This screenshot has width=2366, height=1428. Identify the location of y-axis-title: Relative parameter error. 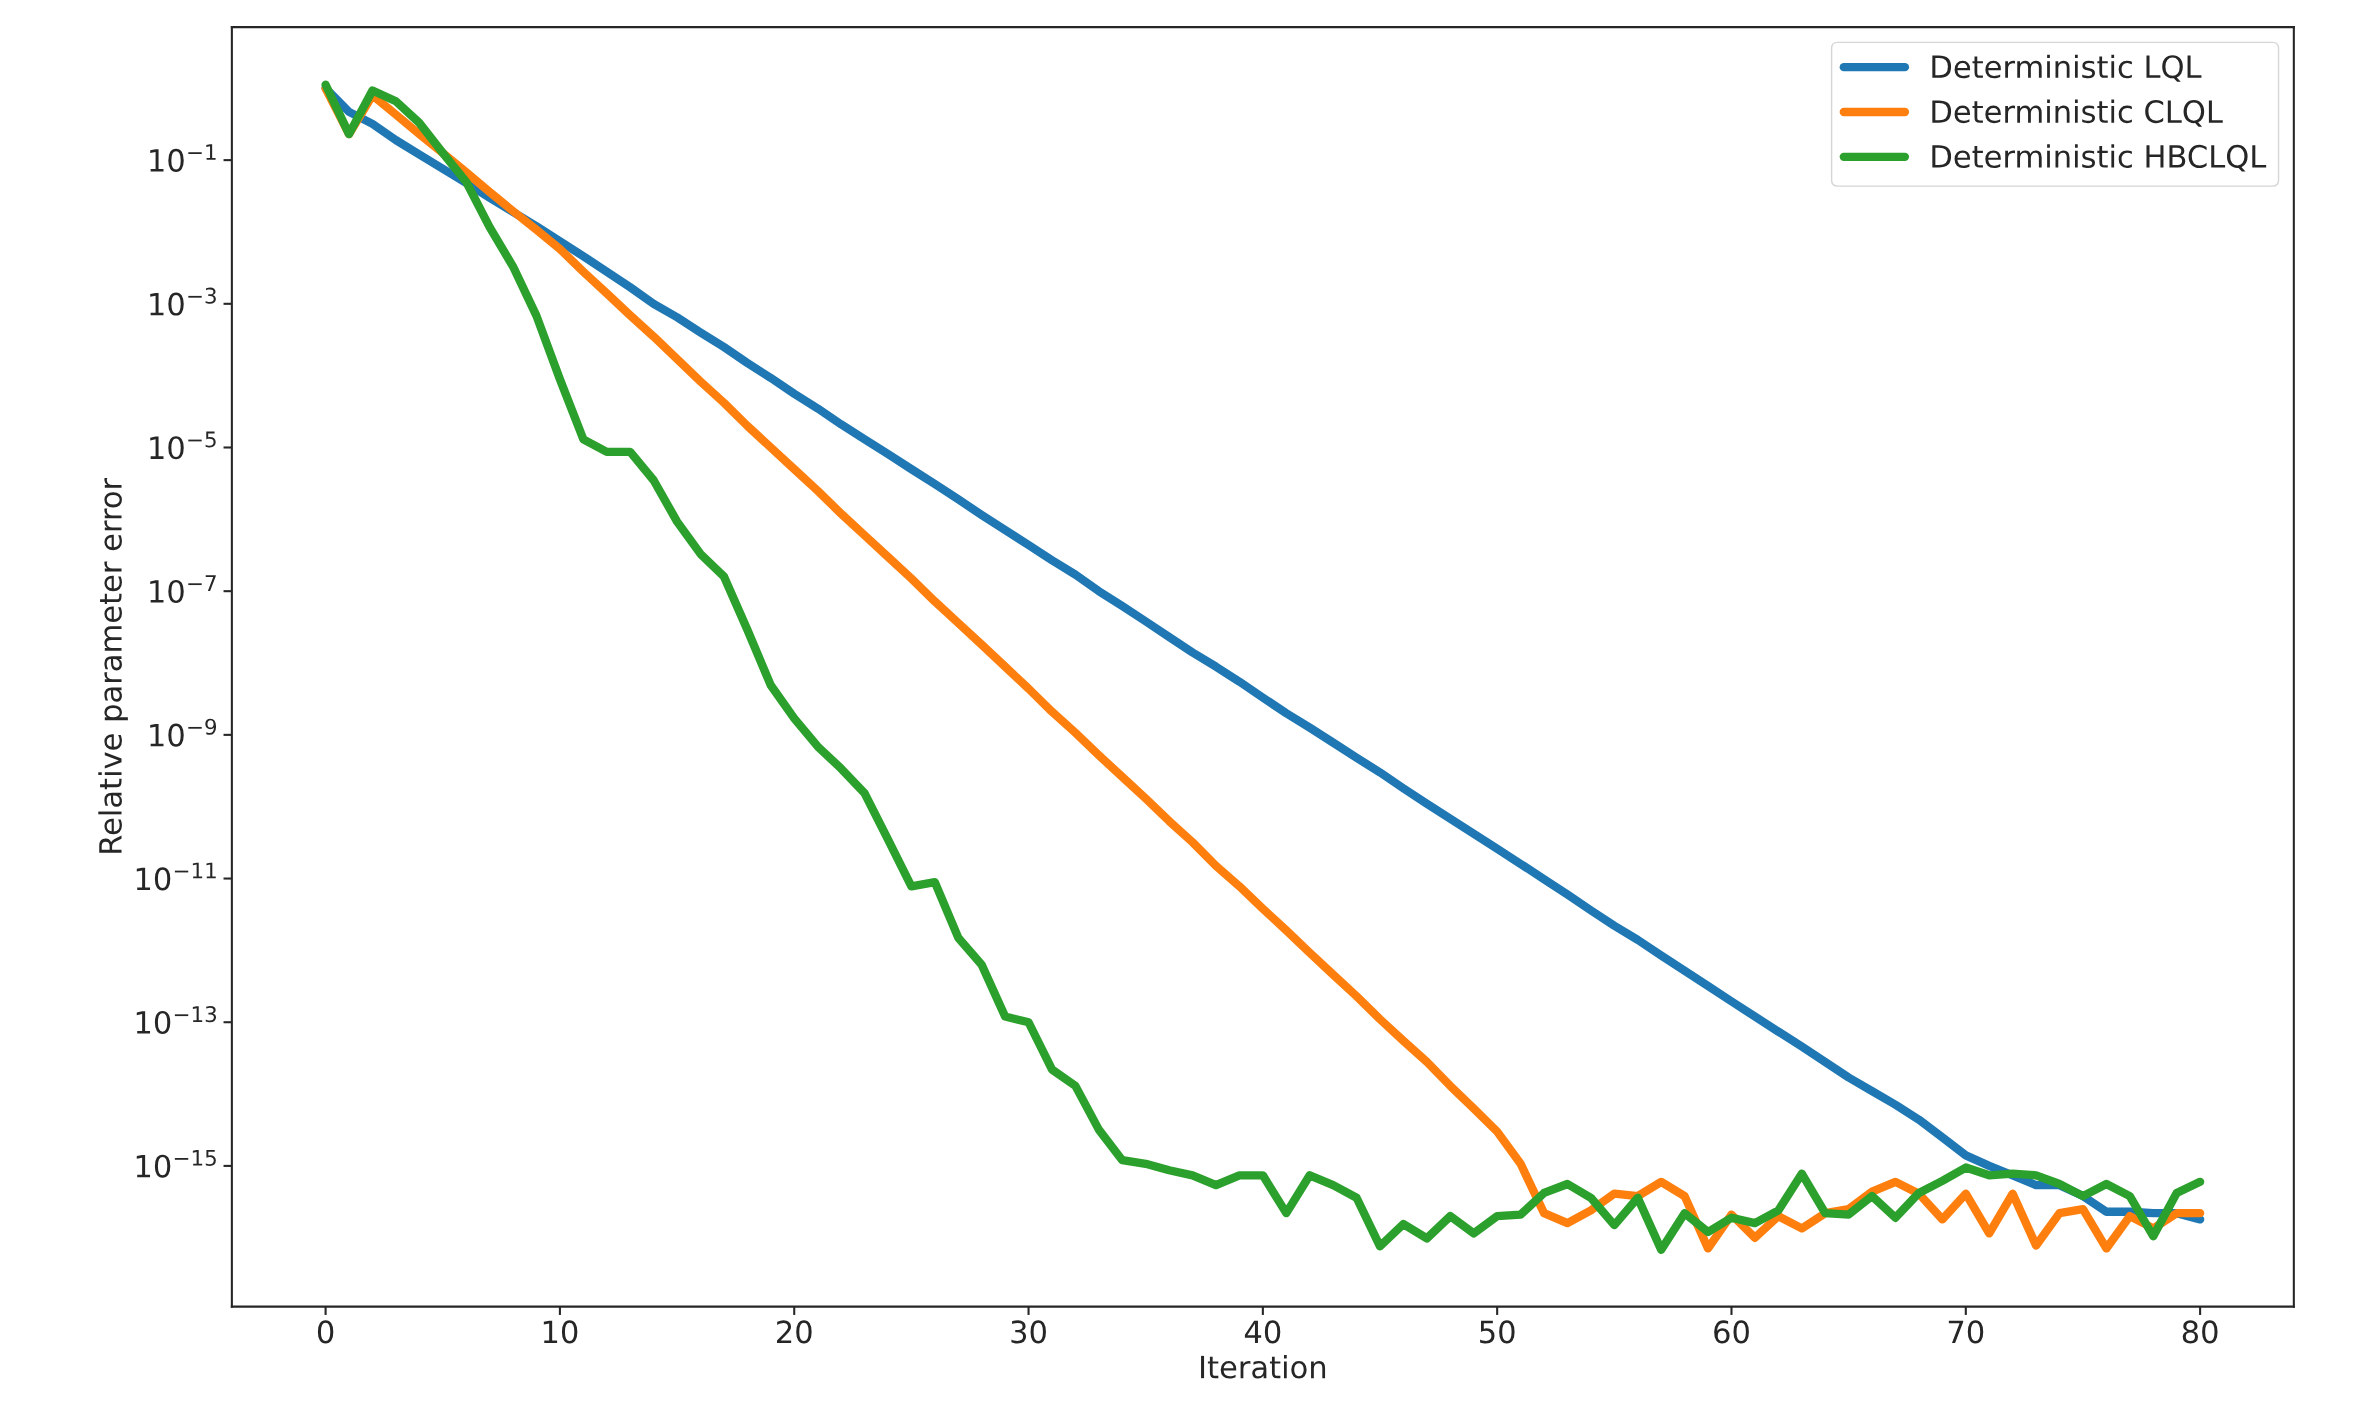
(113, 665).